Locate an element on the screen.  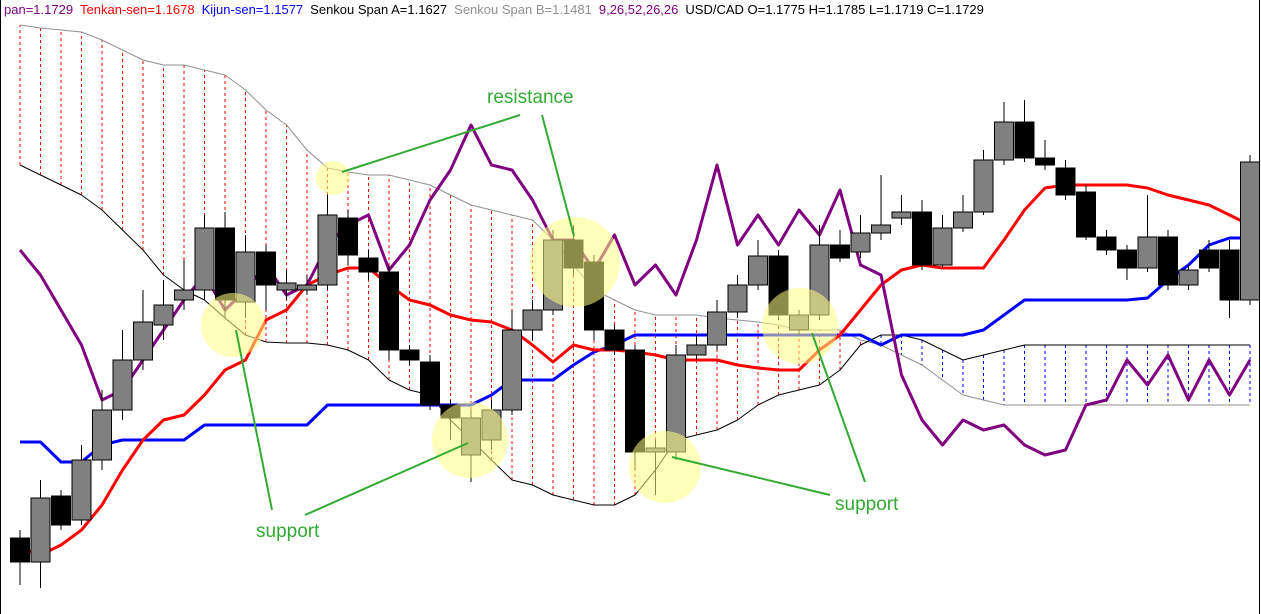
annotation: resistance is located at coordinates (530, 97).